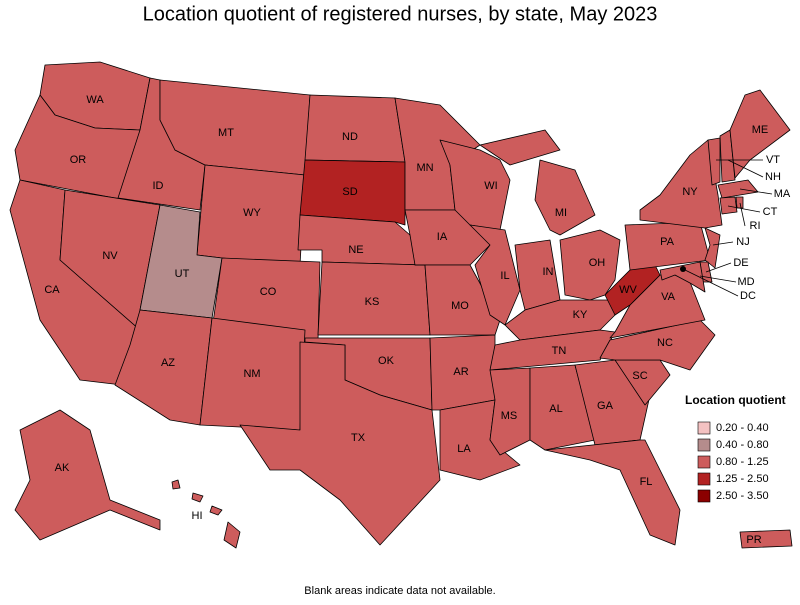 Image resolution: width=800 pixels, height=605 pixels. Describe the element at coordinates (646, 482) in the screenshot. I see `state-label: FL` at that location.